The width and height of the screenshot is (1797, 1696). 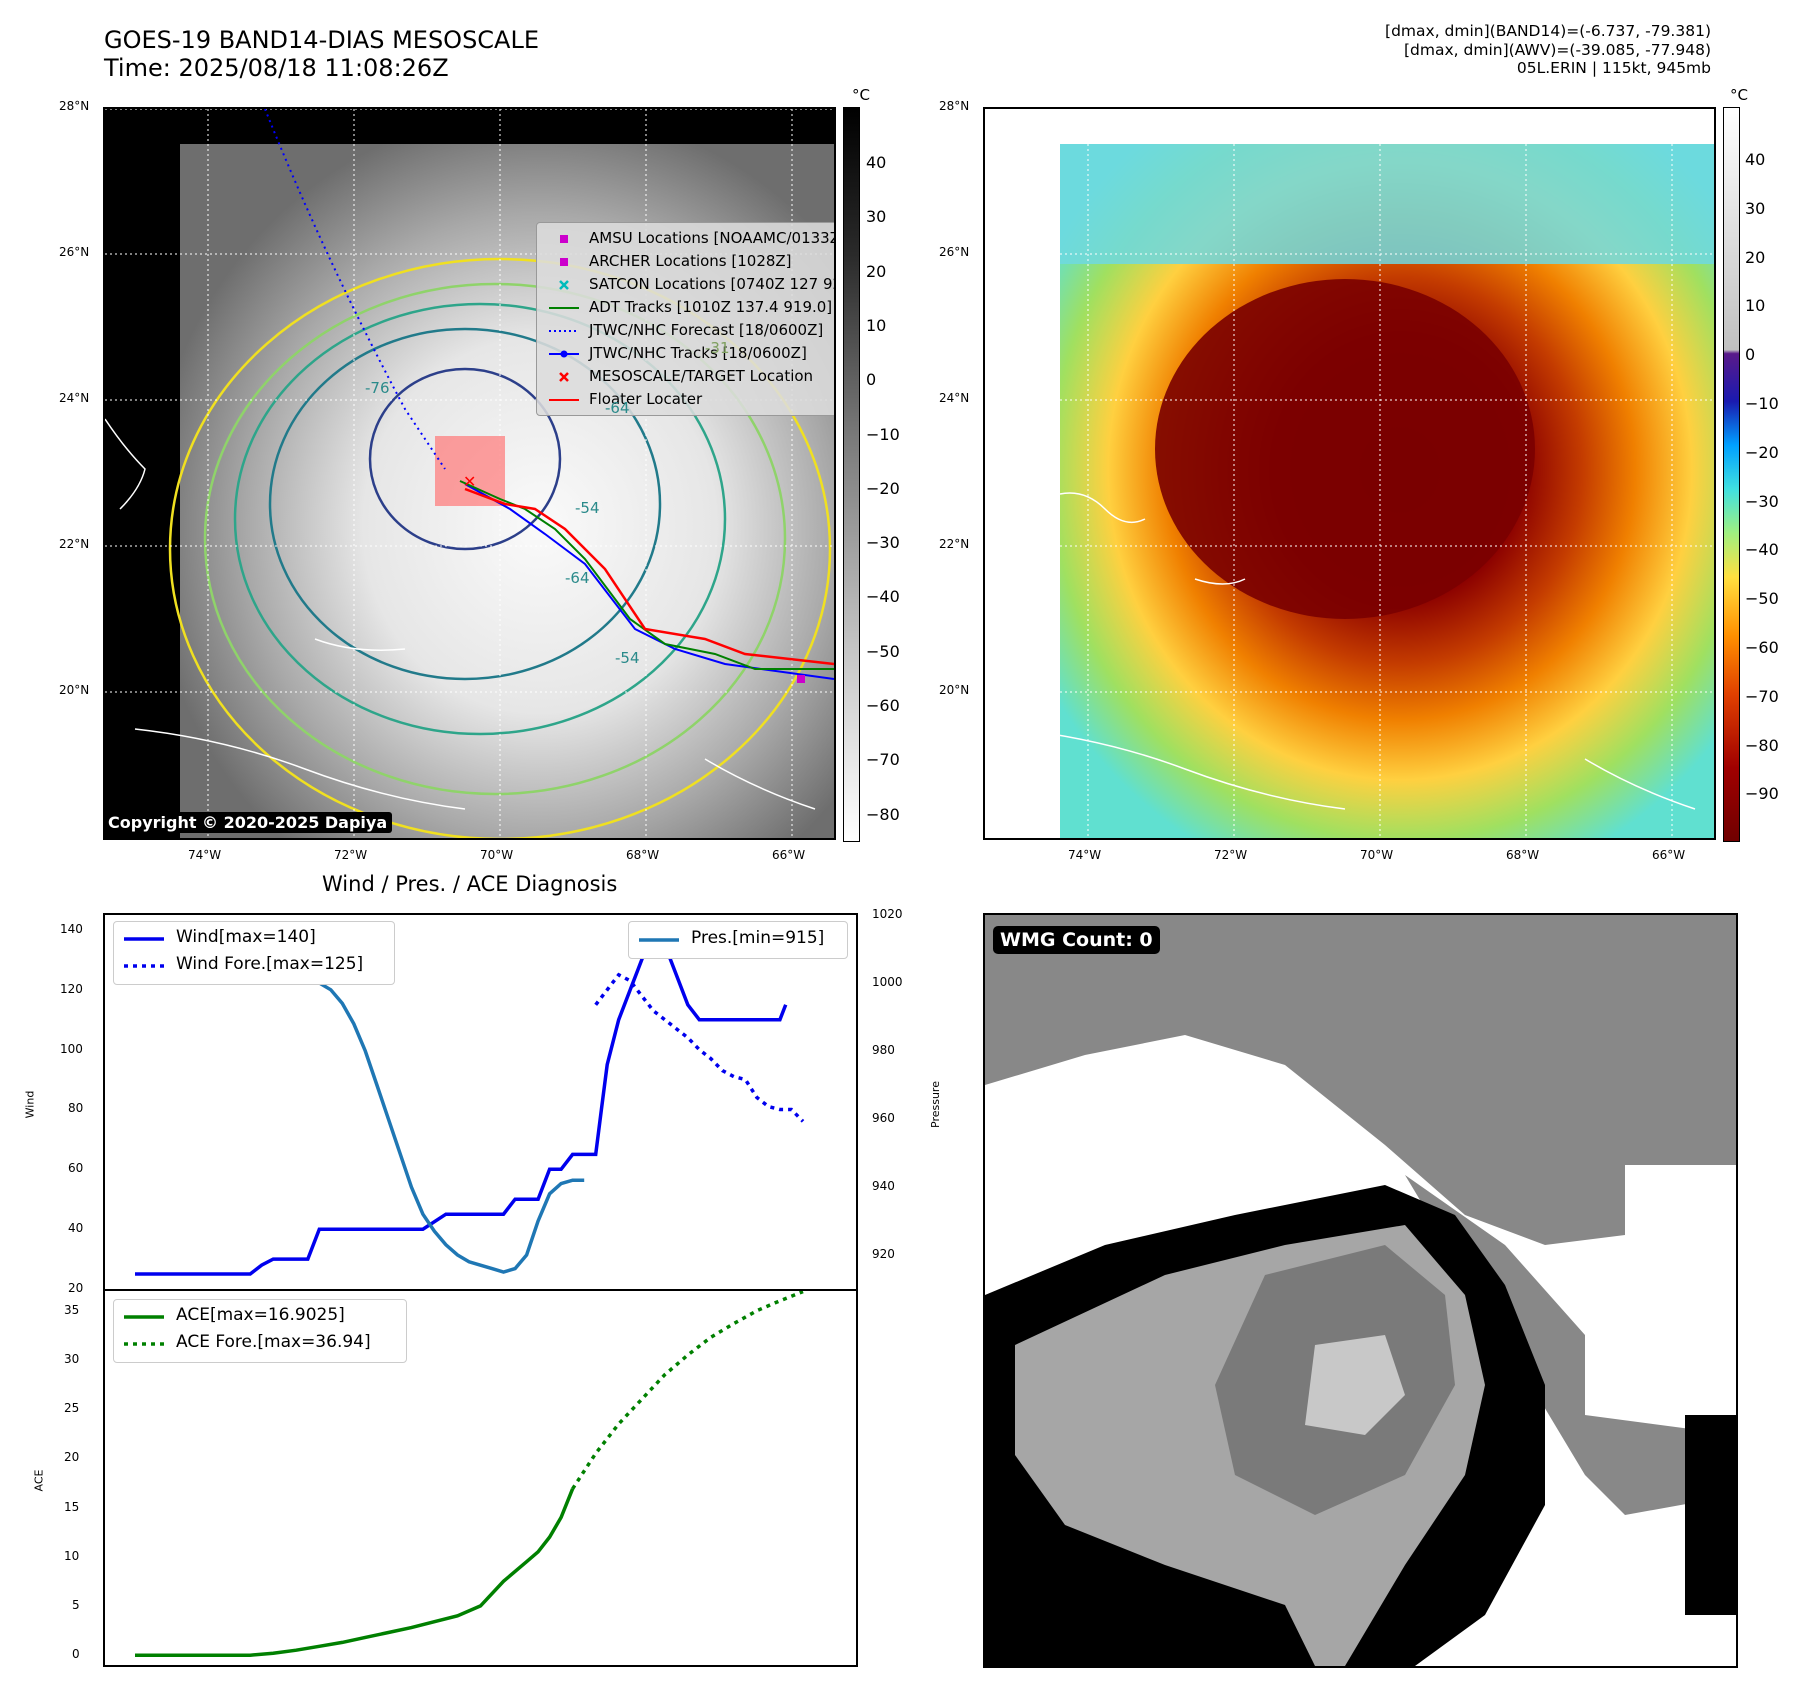 What do you see at coordinates (1755, 306) in the screenshot?
I see `wv-colorbar-tick: 10` at bounding box center [1755, 306].